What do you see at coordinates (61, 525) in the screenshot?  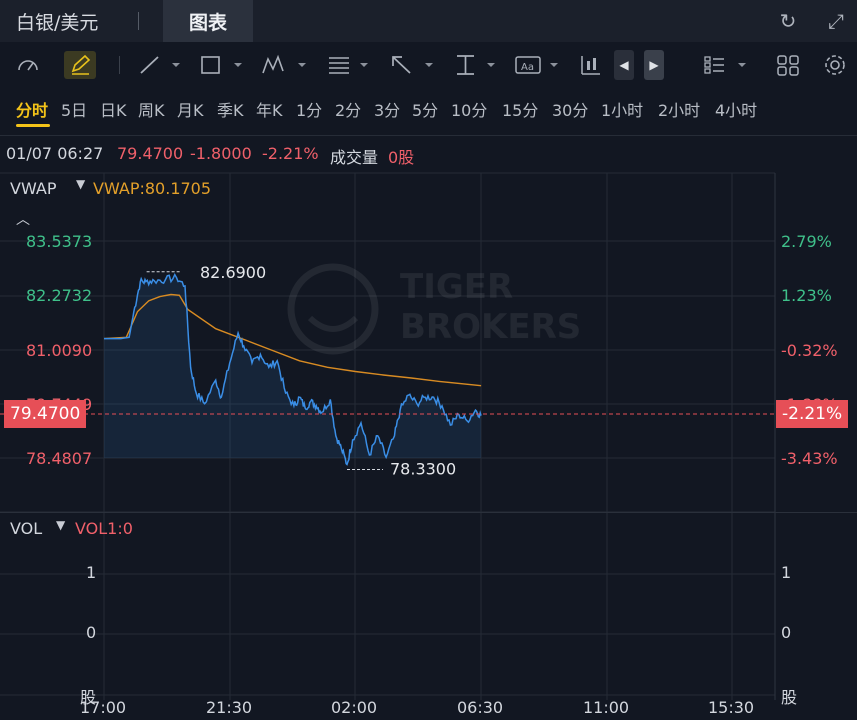 I see `volume-dropdown-icon: ▼` at bounding box center [61, 525].